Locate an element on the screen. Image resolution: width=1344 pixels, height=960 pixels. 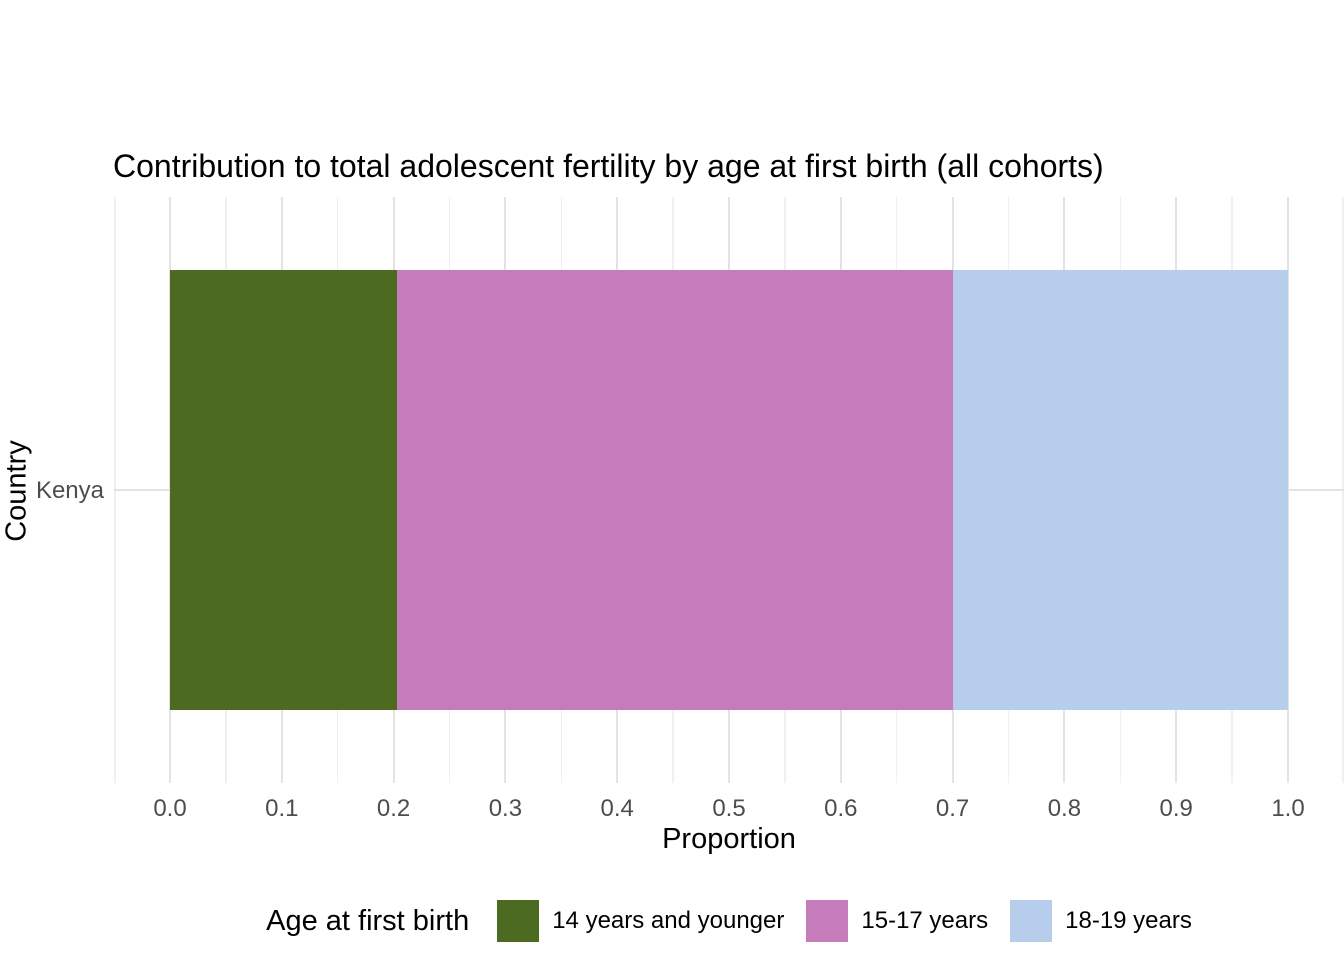
legend-item-15-17: 15-17 years is located at coordinates (897, 921).